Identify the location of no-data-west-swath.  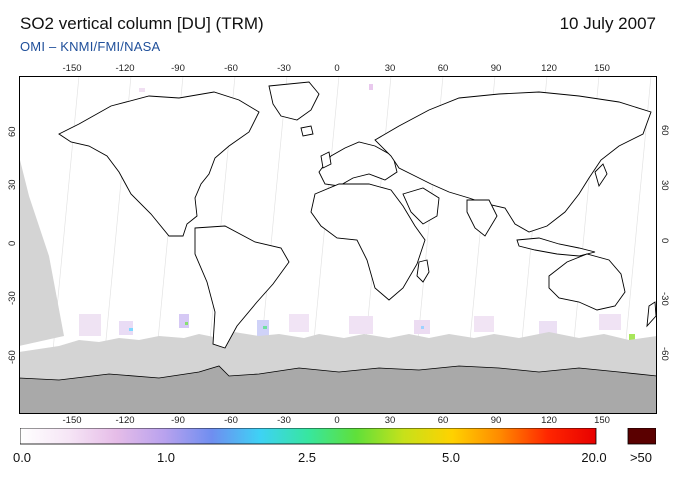
(41, 251).